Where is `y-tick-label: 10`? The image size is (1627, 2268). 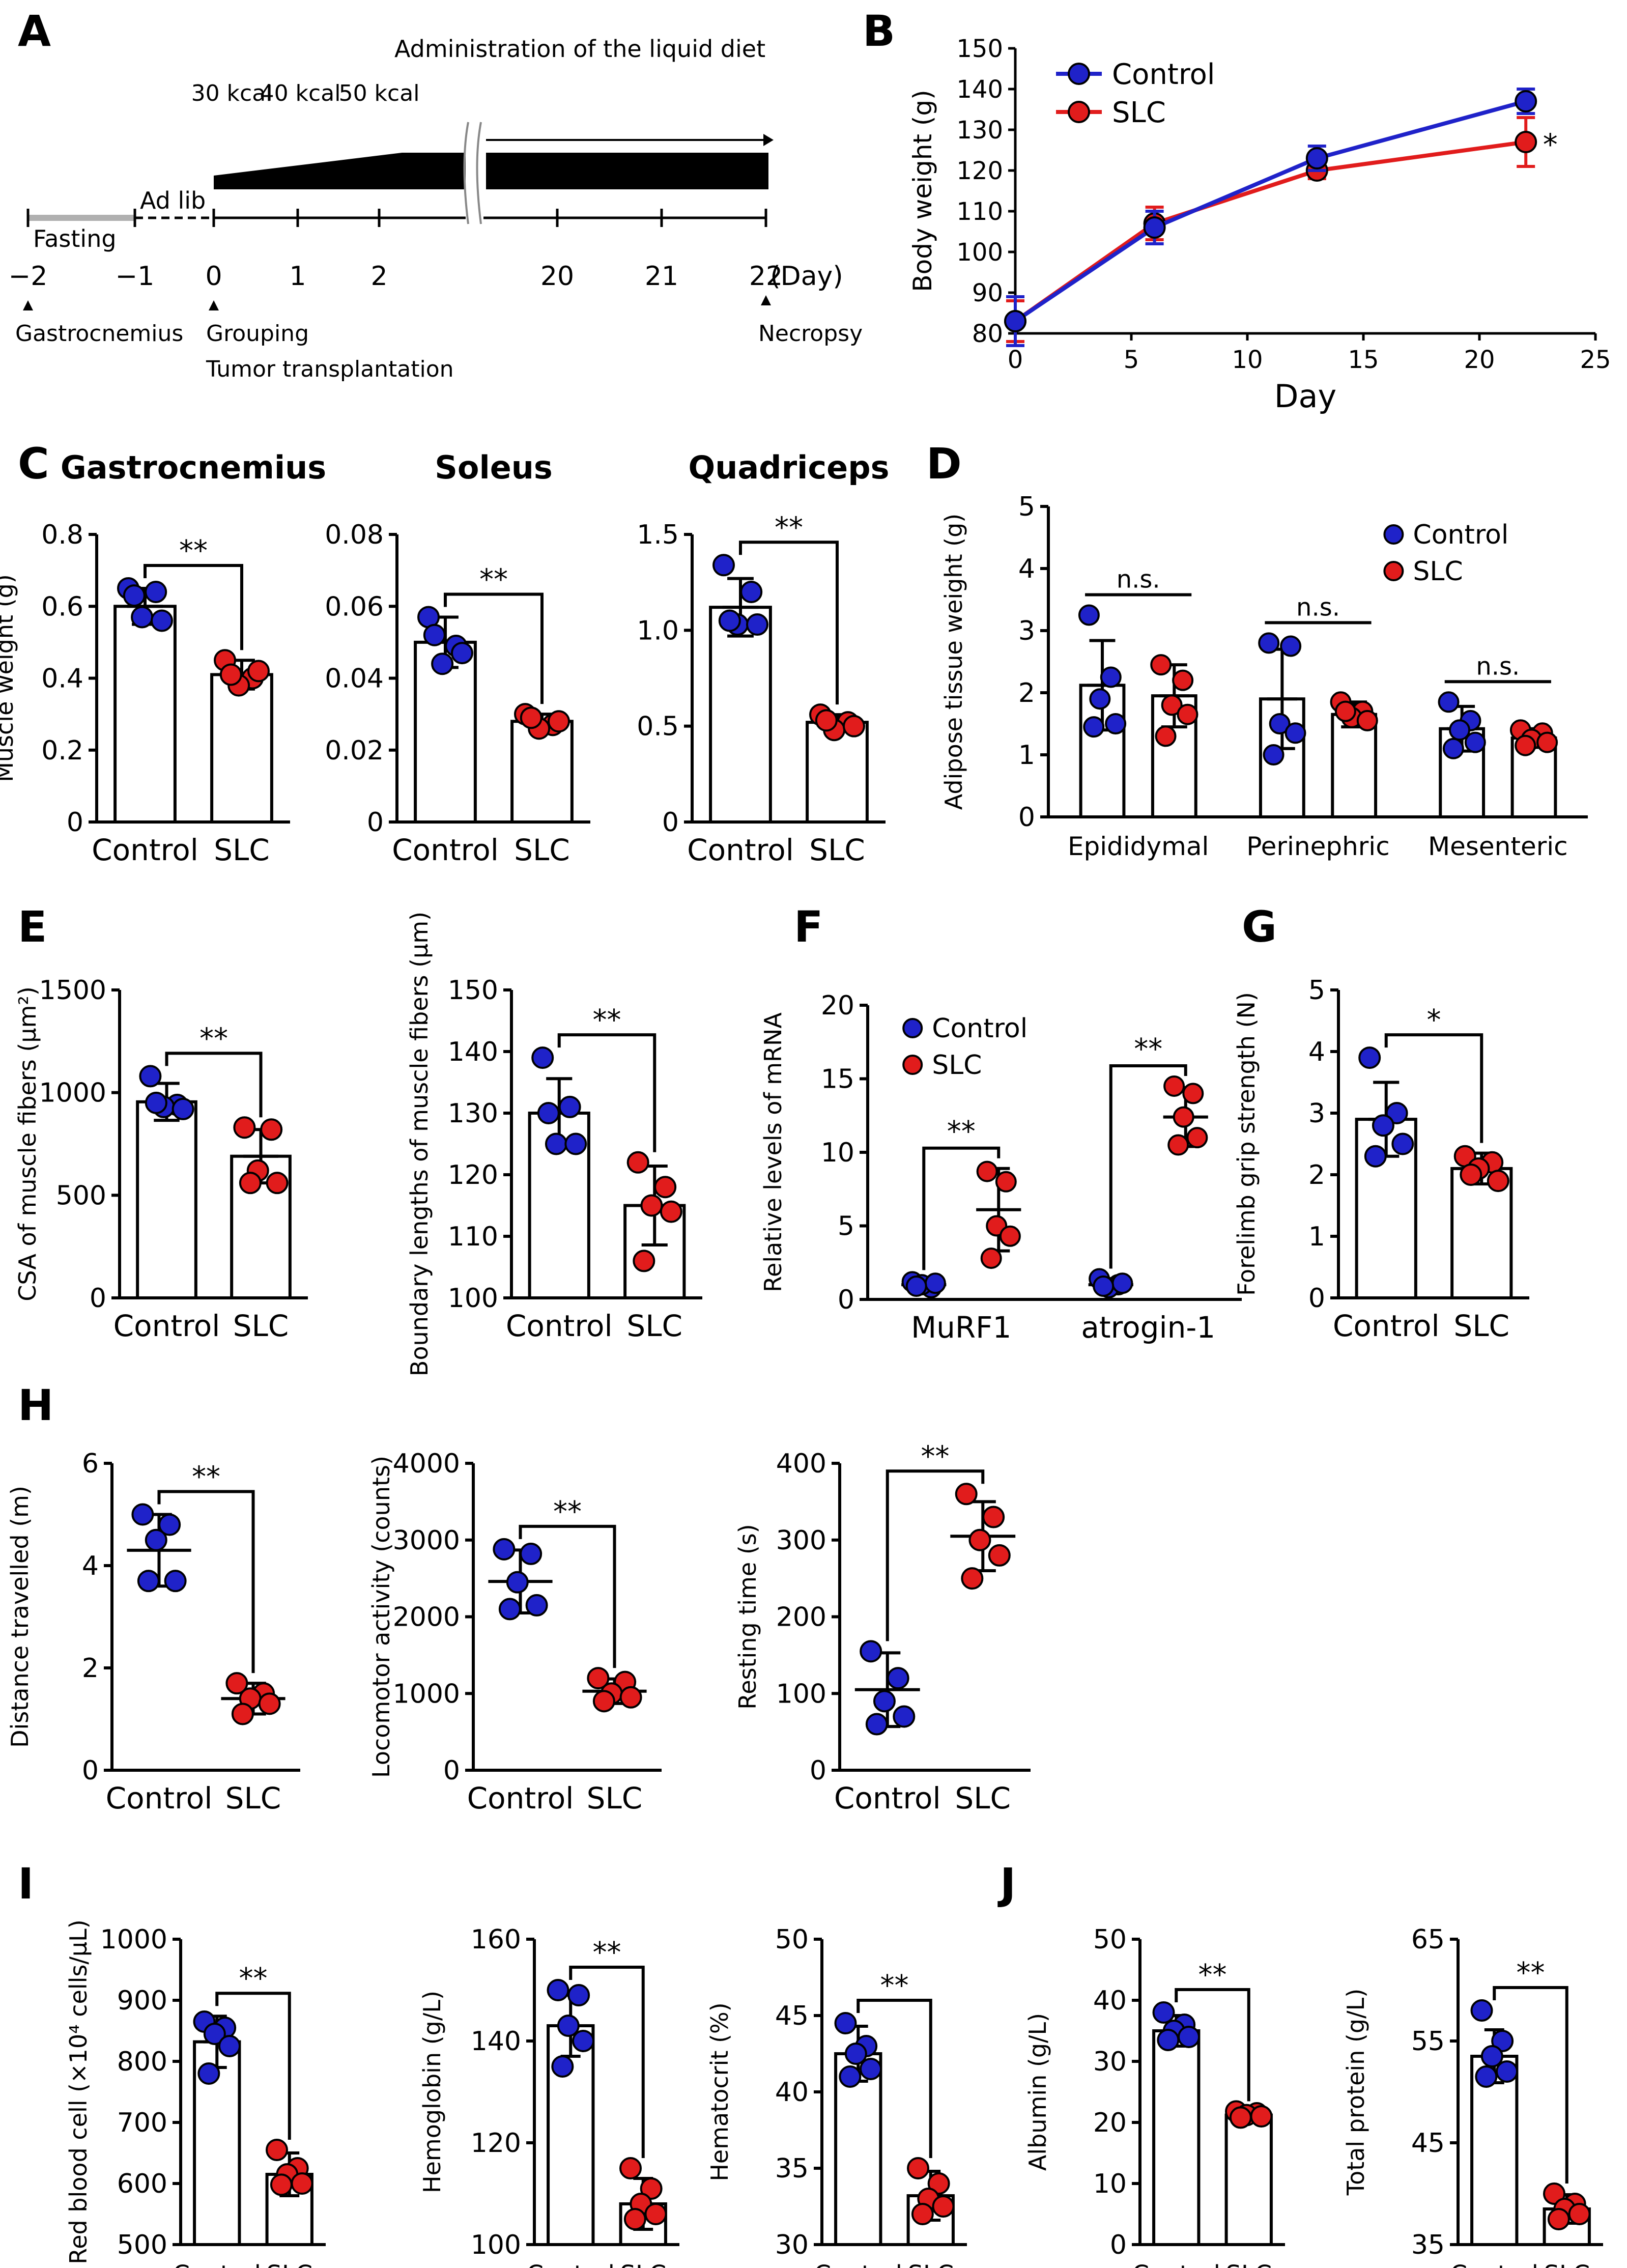 y-tick-label: 10 is located at coordinates (1110, 2184).